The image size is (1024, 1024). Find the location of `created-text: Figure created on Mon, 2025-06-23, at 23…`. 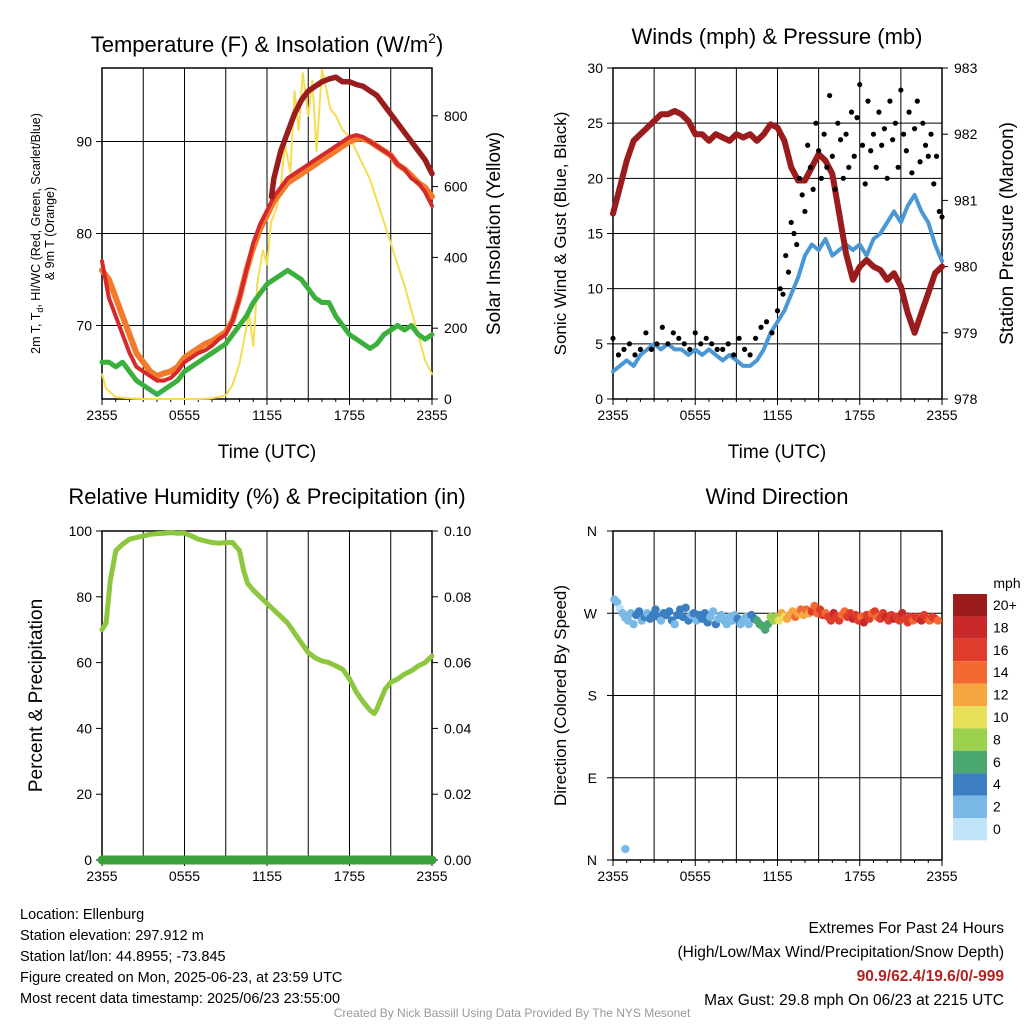

created-text: Figure created on Mon, 2025-06-23, at 23… is located at coordinates (181, 978).